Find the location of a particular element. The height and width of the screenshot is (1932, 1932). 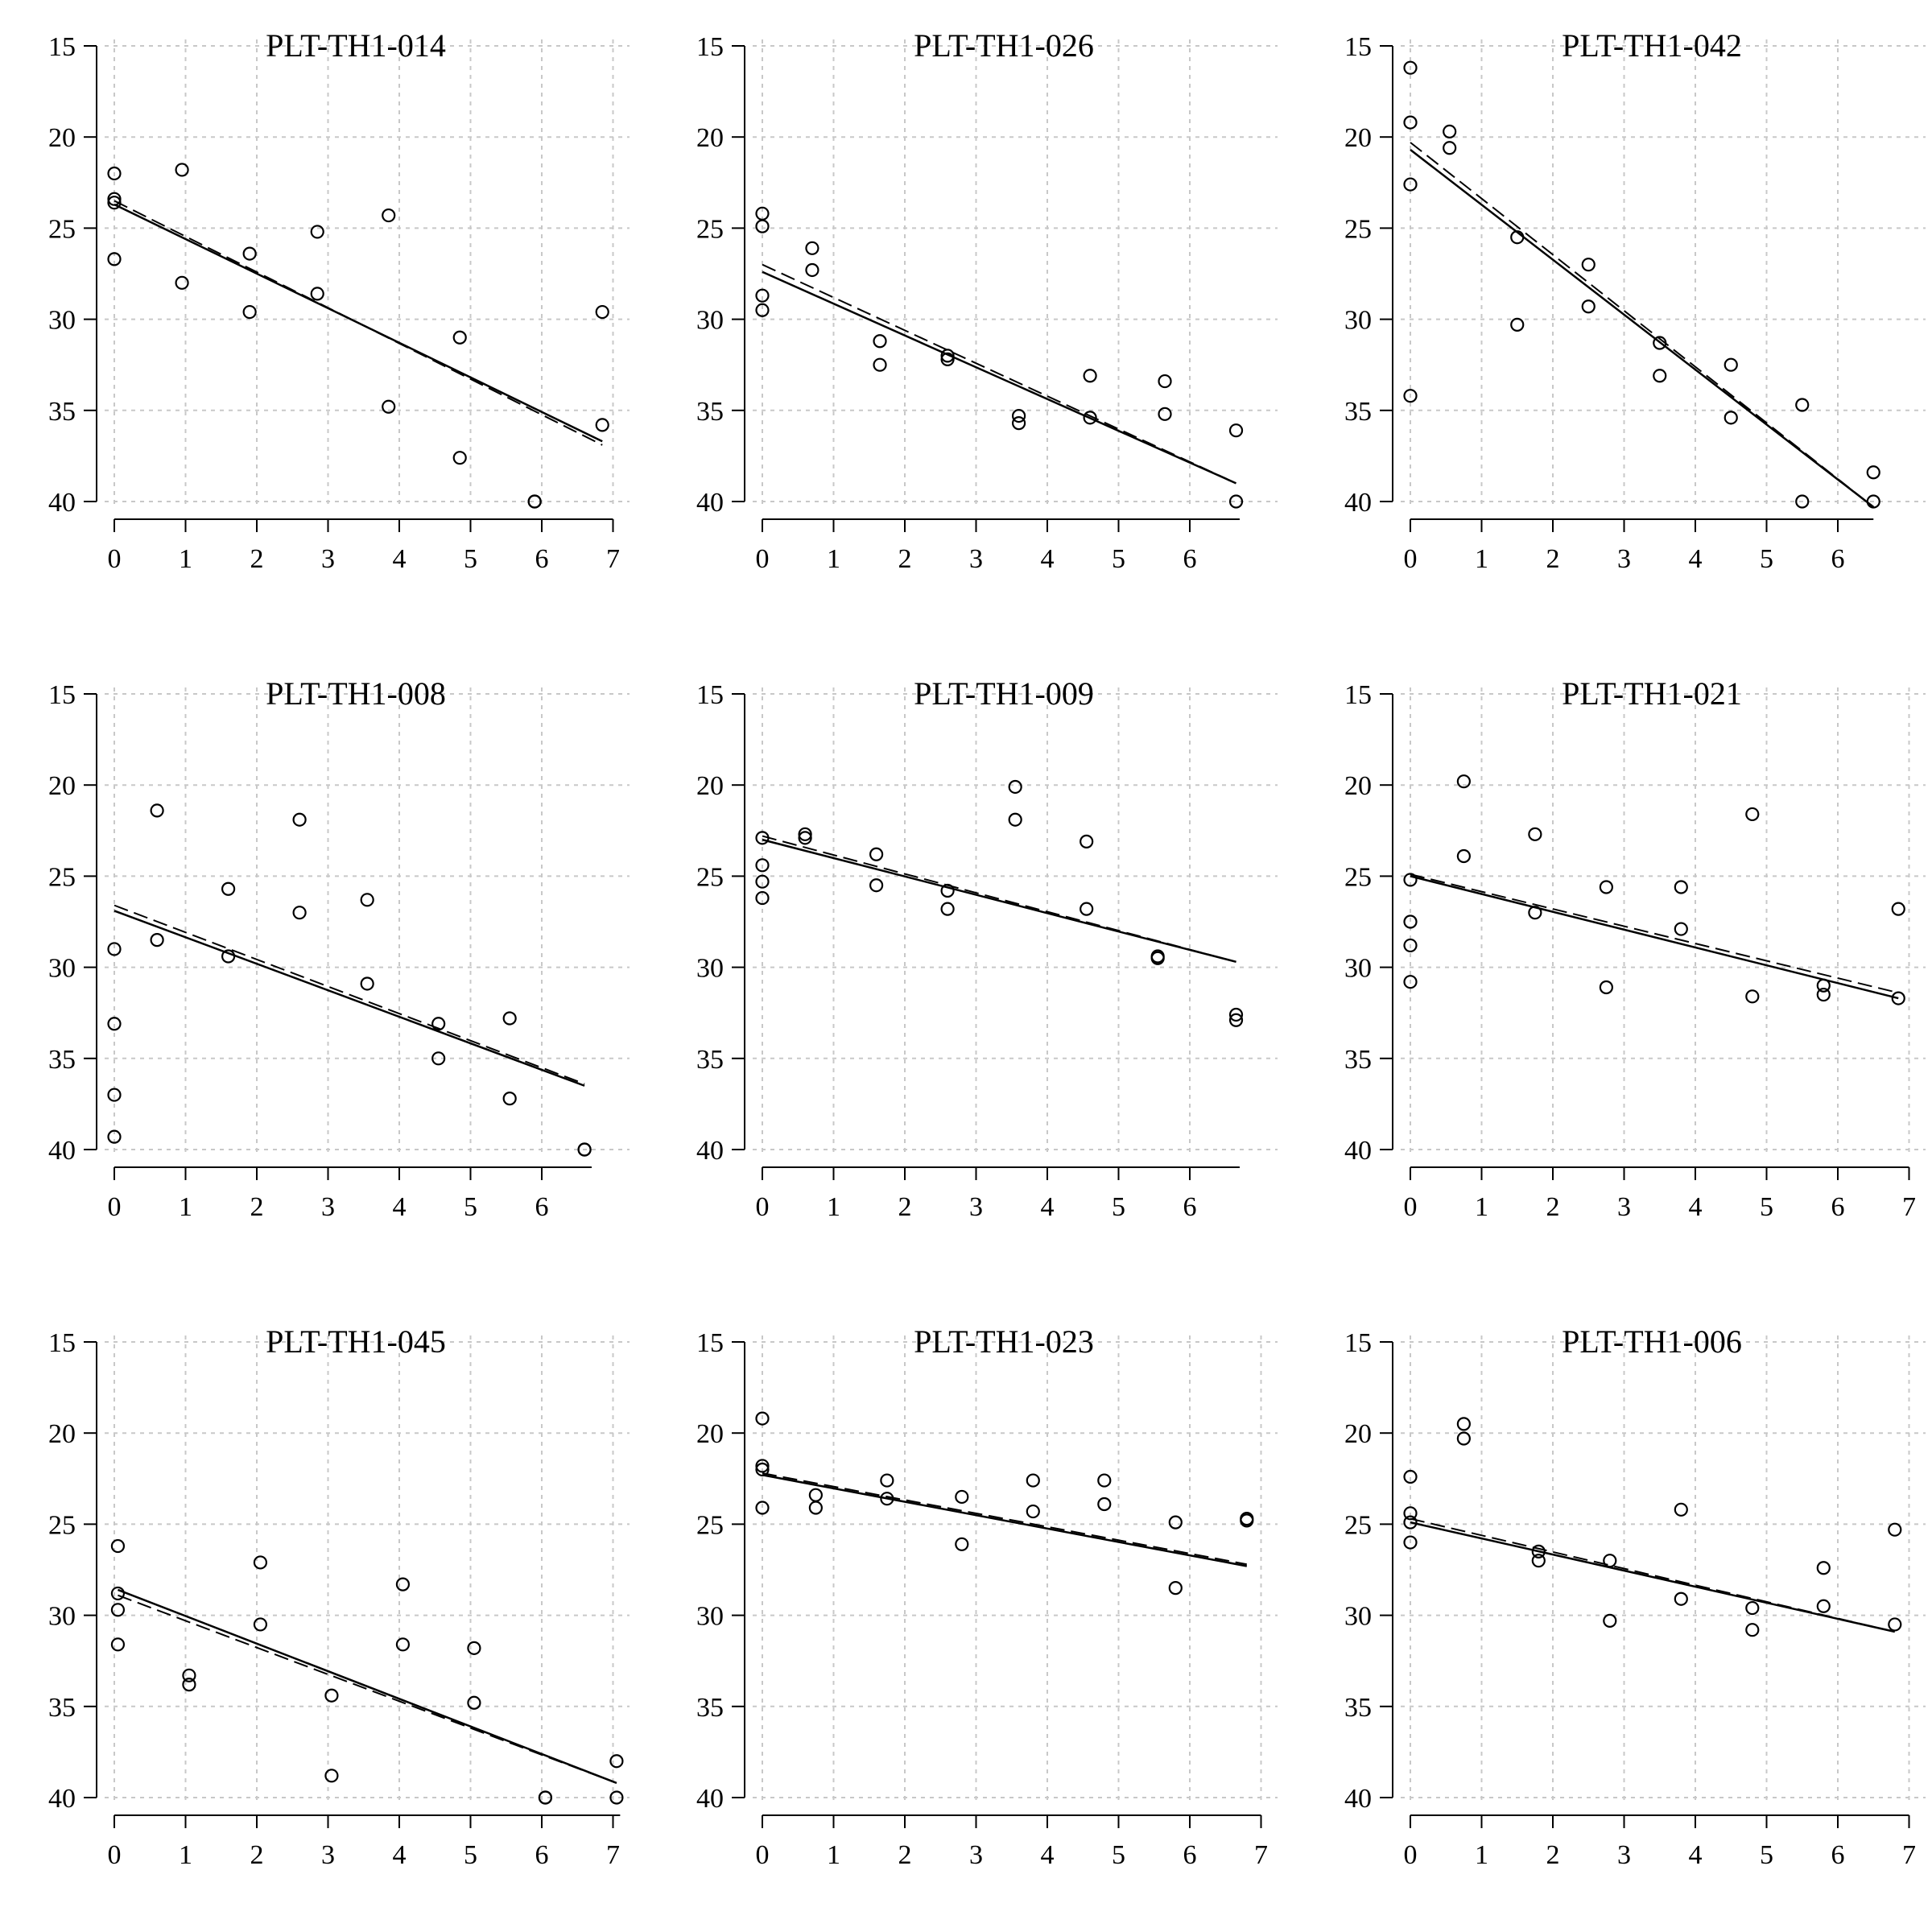

panel-title: PLT-TH1-042 is located at coordinates (1652, 45).